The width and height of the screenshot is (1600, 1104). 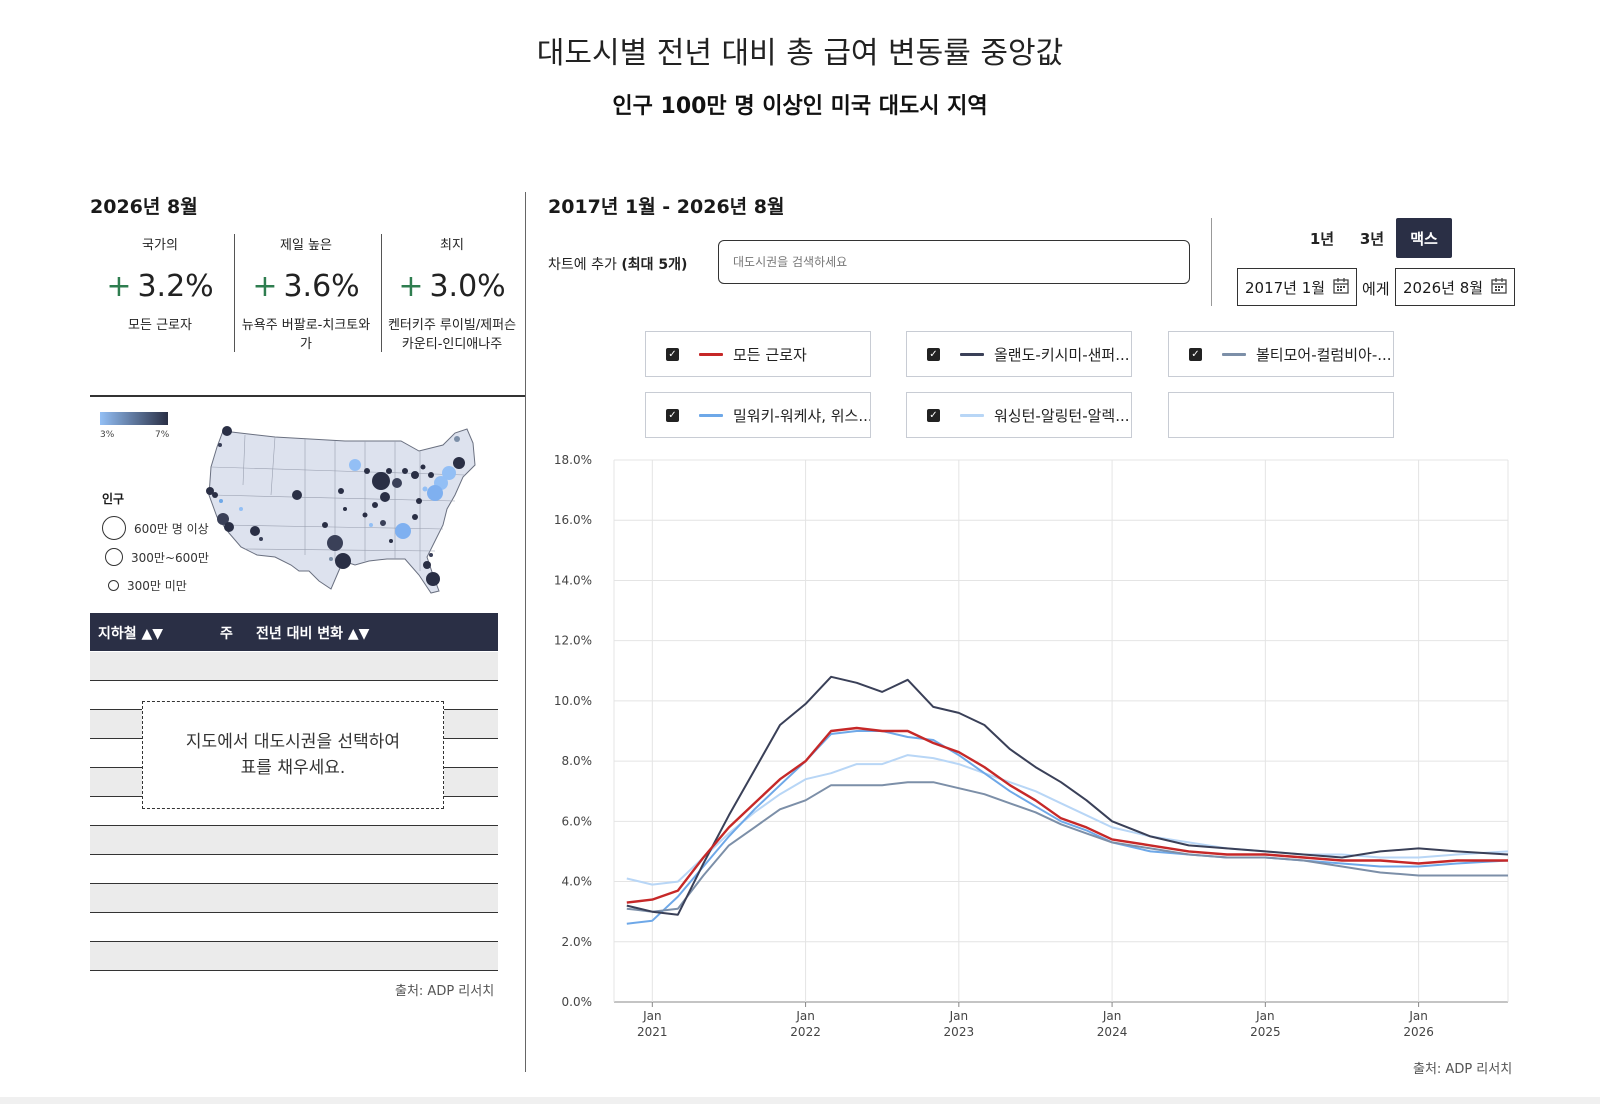 I want to click on empty-message-line: 표를 채우세요., so click(x=293, y=768).